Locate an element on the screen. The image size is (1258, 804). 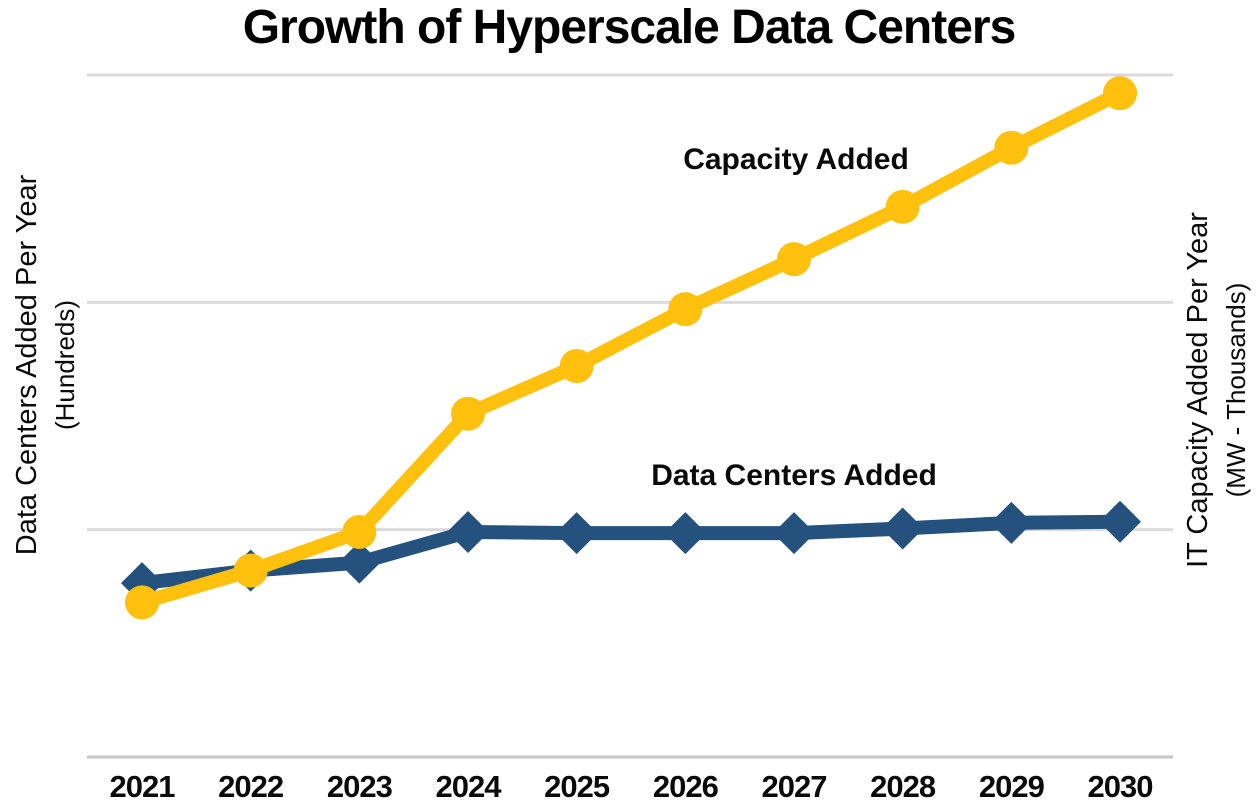
x-axis-tick-label-2029: 2029 is located at coordinates (1012, 786).